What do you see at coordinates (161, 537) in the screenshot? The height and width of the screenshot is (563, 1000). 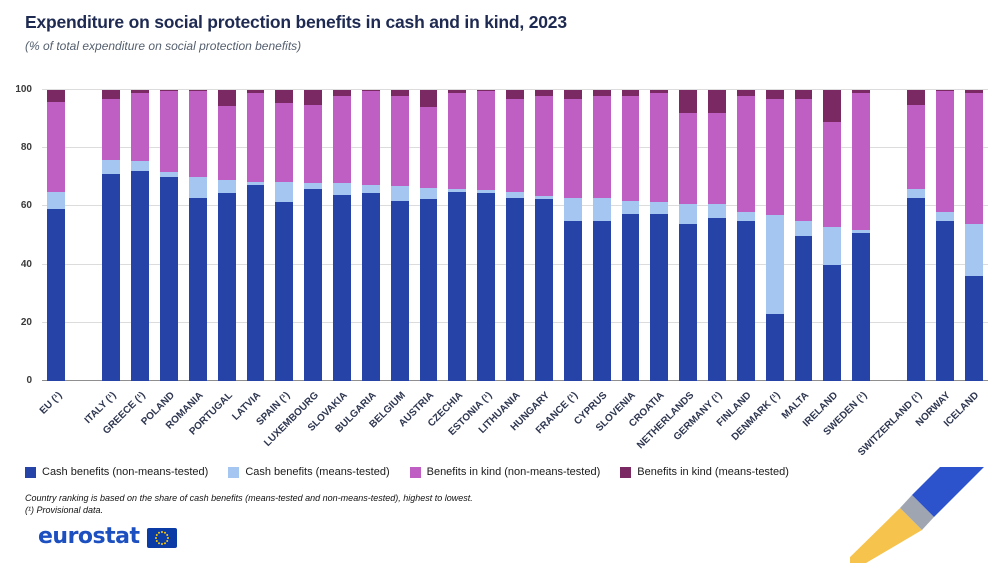 I see `eu-flag-icon` at bounding box center [161, 537].